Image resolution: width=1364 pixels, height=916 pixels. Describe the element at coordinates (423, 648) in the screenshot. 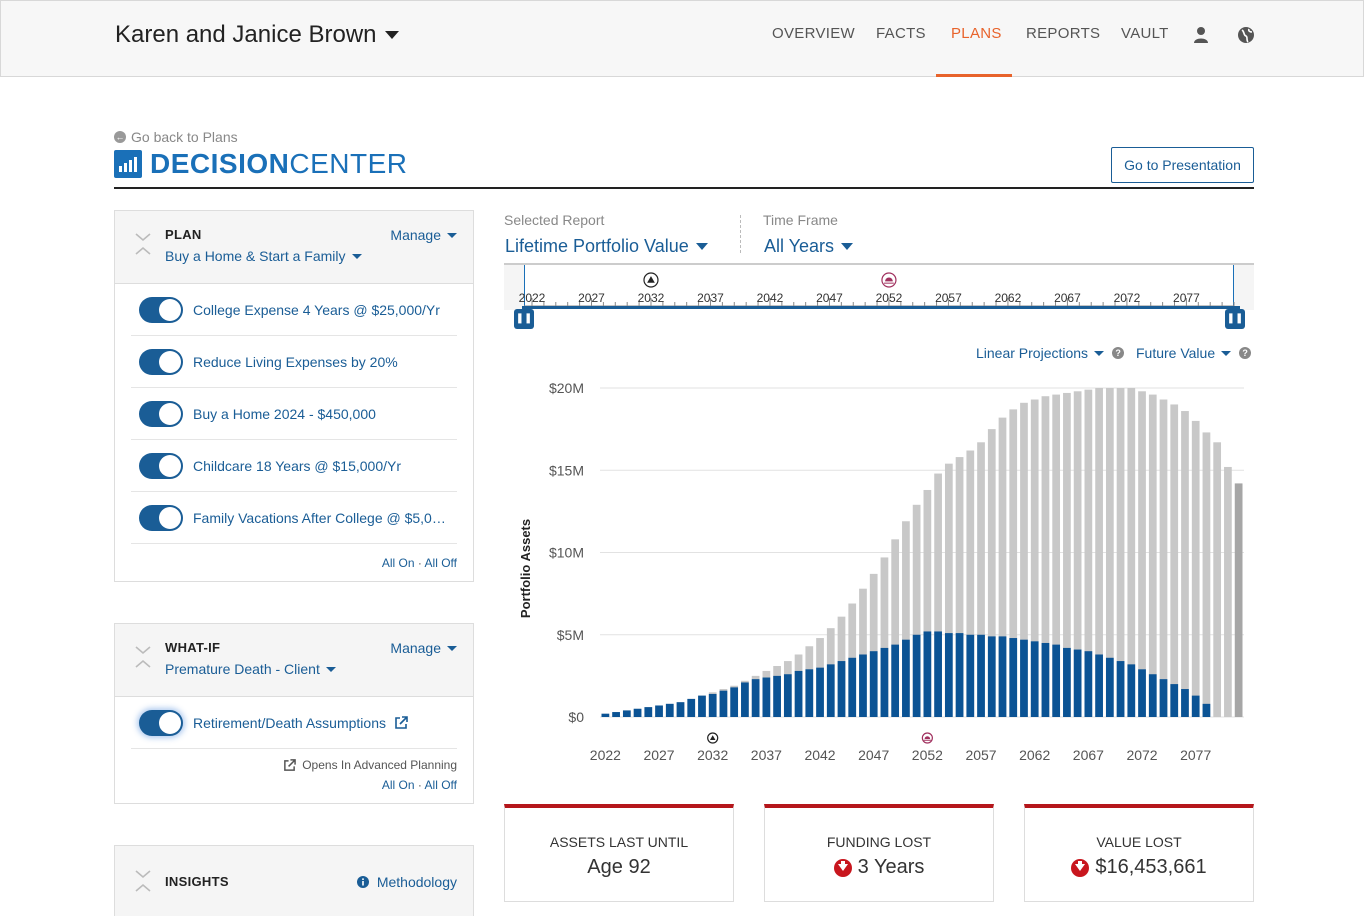

I see `whatif-manage-menu: Manage` at that location.